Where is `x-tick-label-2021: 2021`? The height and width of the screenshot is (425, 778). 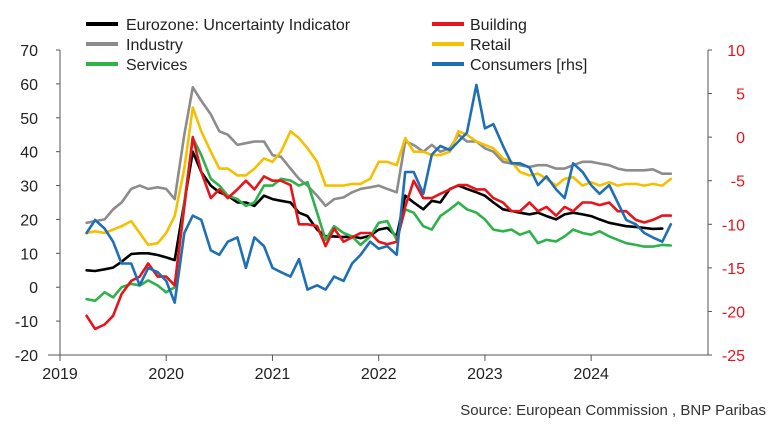
x-tick-label-2021: 2021 is located at coordinates (273, 374).